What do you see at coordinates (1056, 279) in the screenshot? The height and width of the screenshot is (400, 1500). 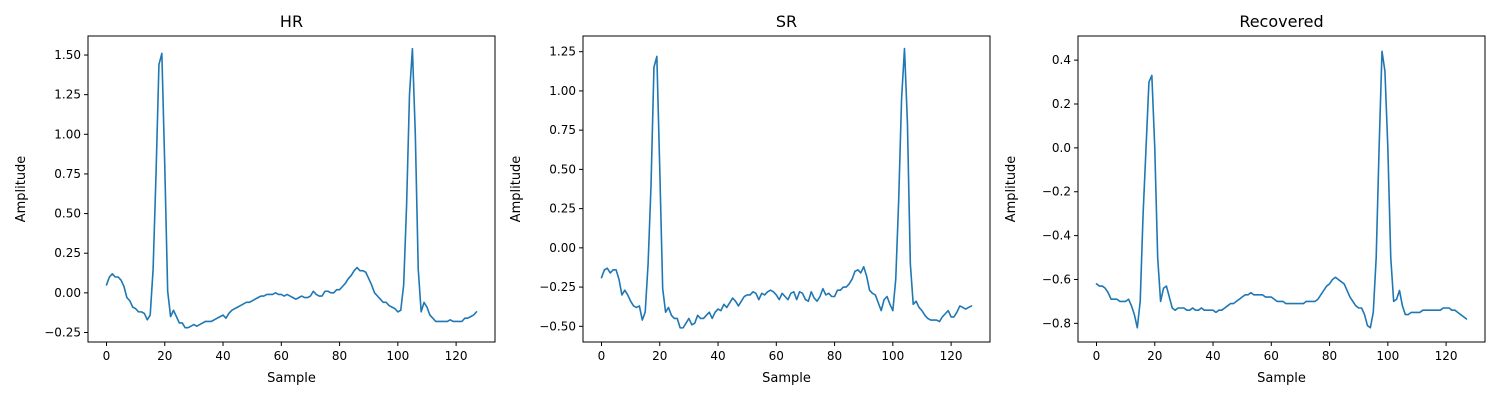 I see `y-tick-label: −0.6` at bounding box center [1056, 279].